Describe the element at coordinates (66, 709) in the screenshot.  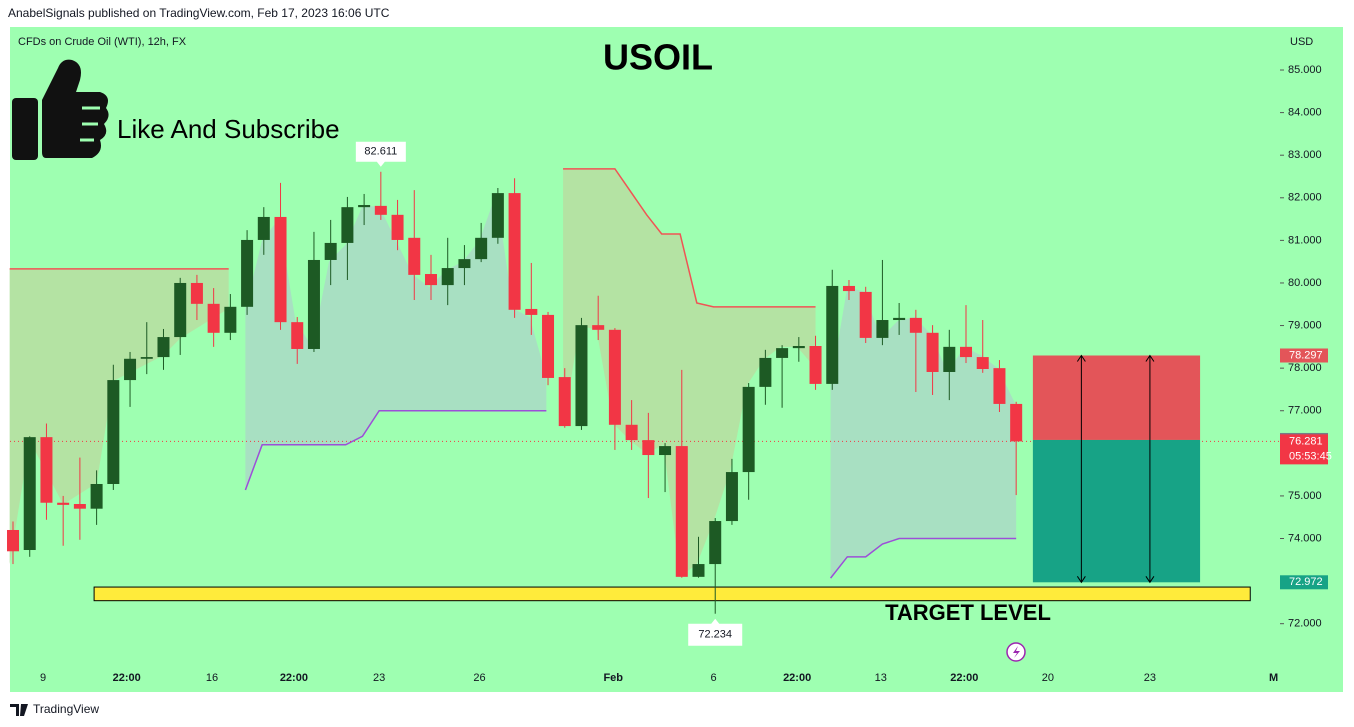
I see `footer-text: TradingView` at that location.